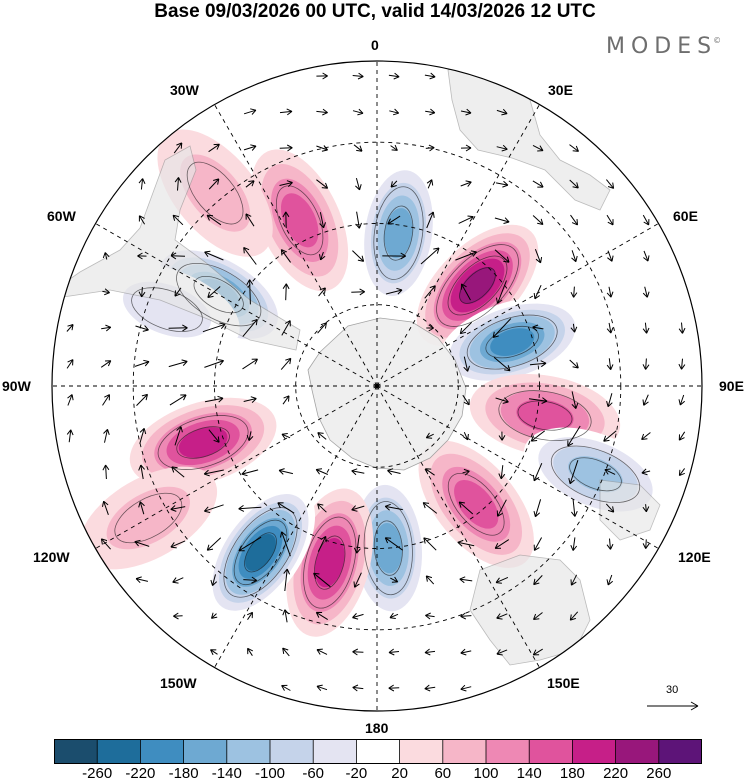  Describe the element at coordinates (97, 773) in the screenshot. I see `colorbar-tick-label: -260` at that location.